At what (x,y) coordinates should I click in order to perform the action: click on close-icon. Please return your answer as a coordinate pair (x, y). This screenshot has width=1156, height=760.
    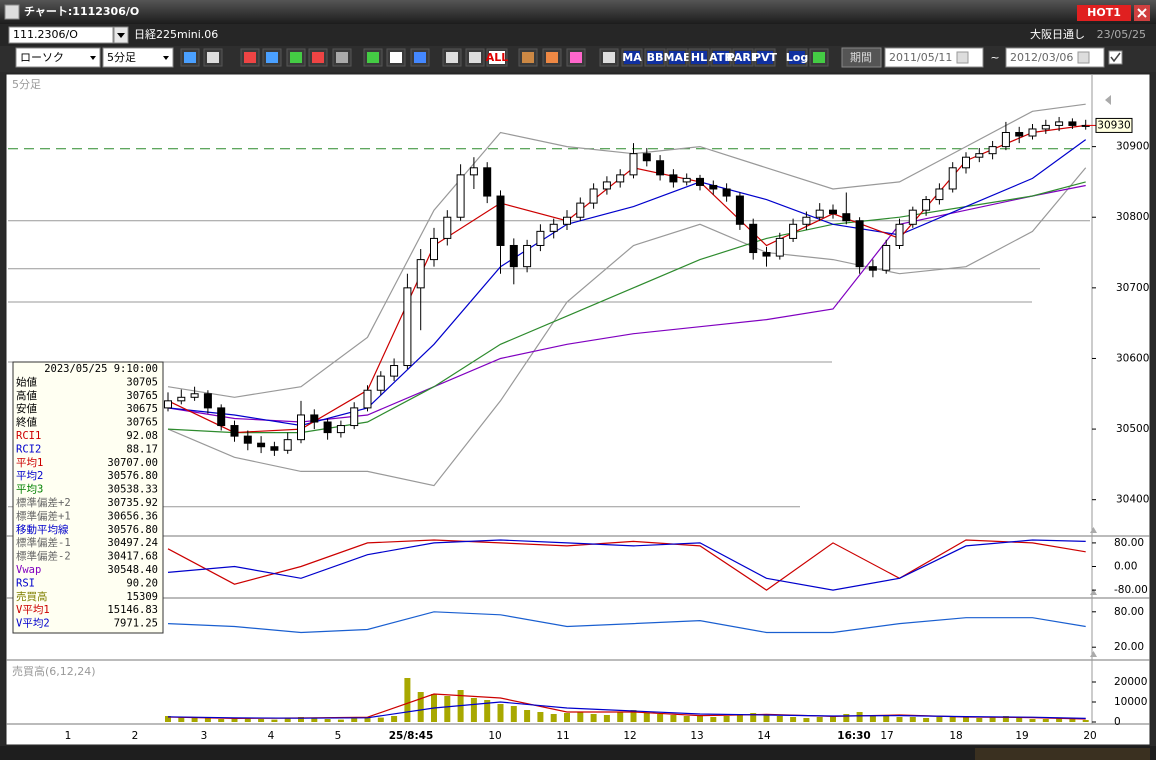
    Looking at the image, I should click on (1142, 13).